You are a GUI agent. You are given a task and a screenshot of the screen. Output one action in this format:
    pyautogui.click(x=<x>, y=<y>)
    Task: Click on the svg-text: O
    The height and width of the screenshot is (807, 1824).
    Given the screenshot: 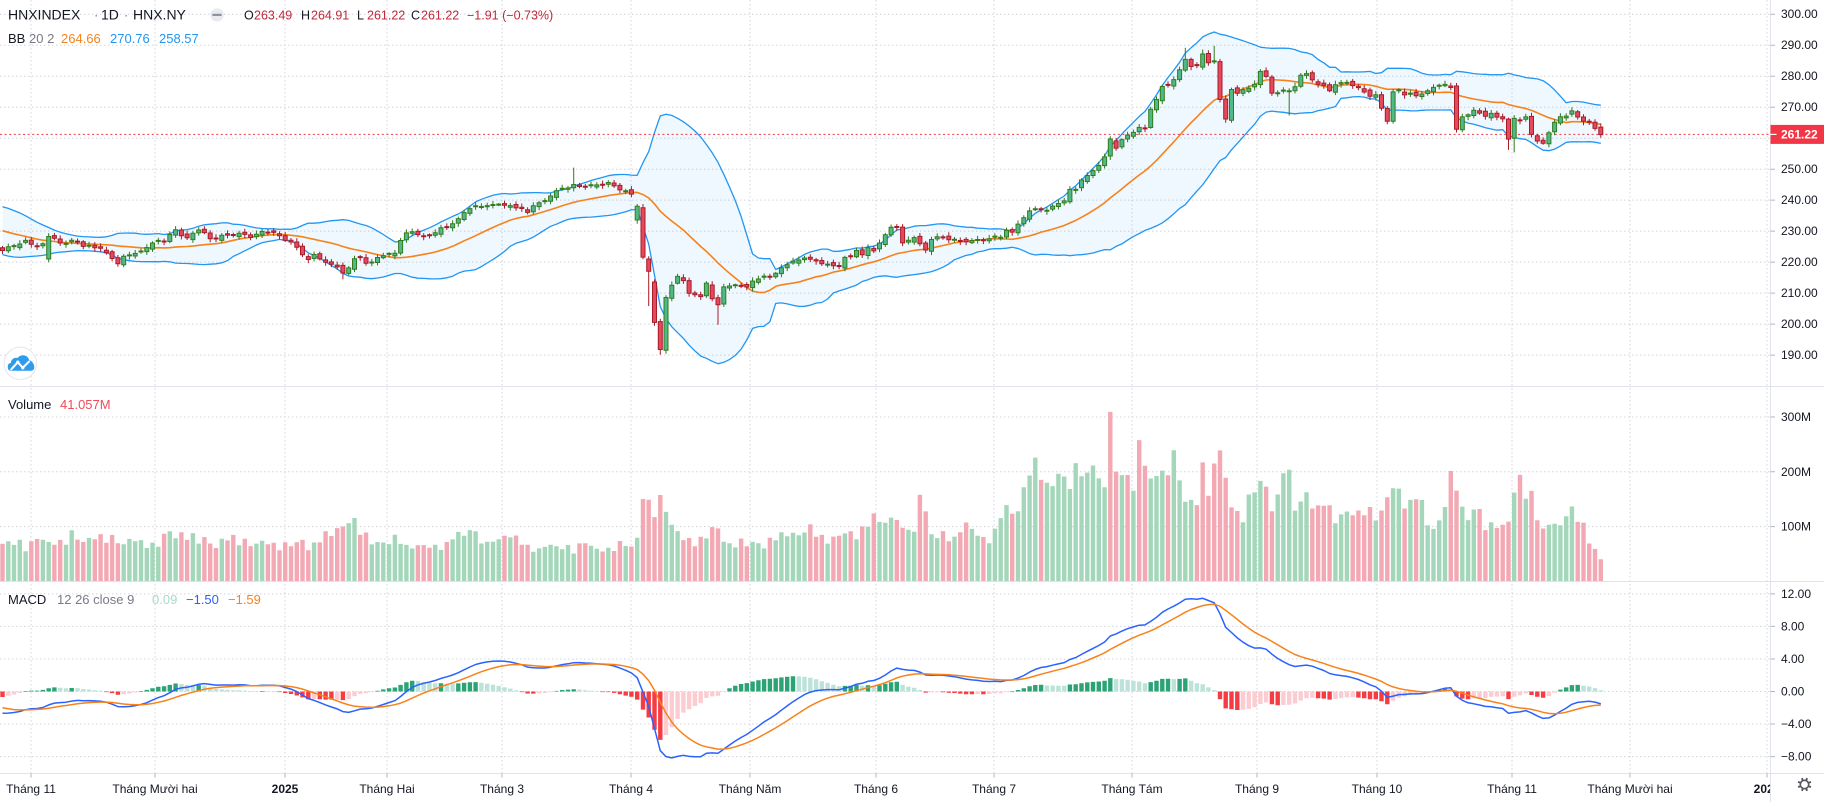 What is the action you would take?
    pyautogui.click(x=249, y=16)
    